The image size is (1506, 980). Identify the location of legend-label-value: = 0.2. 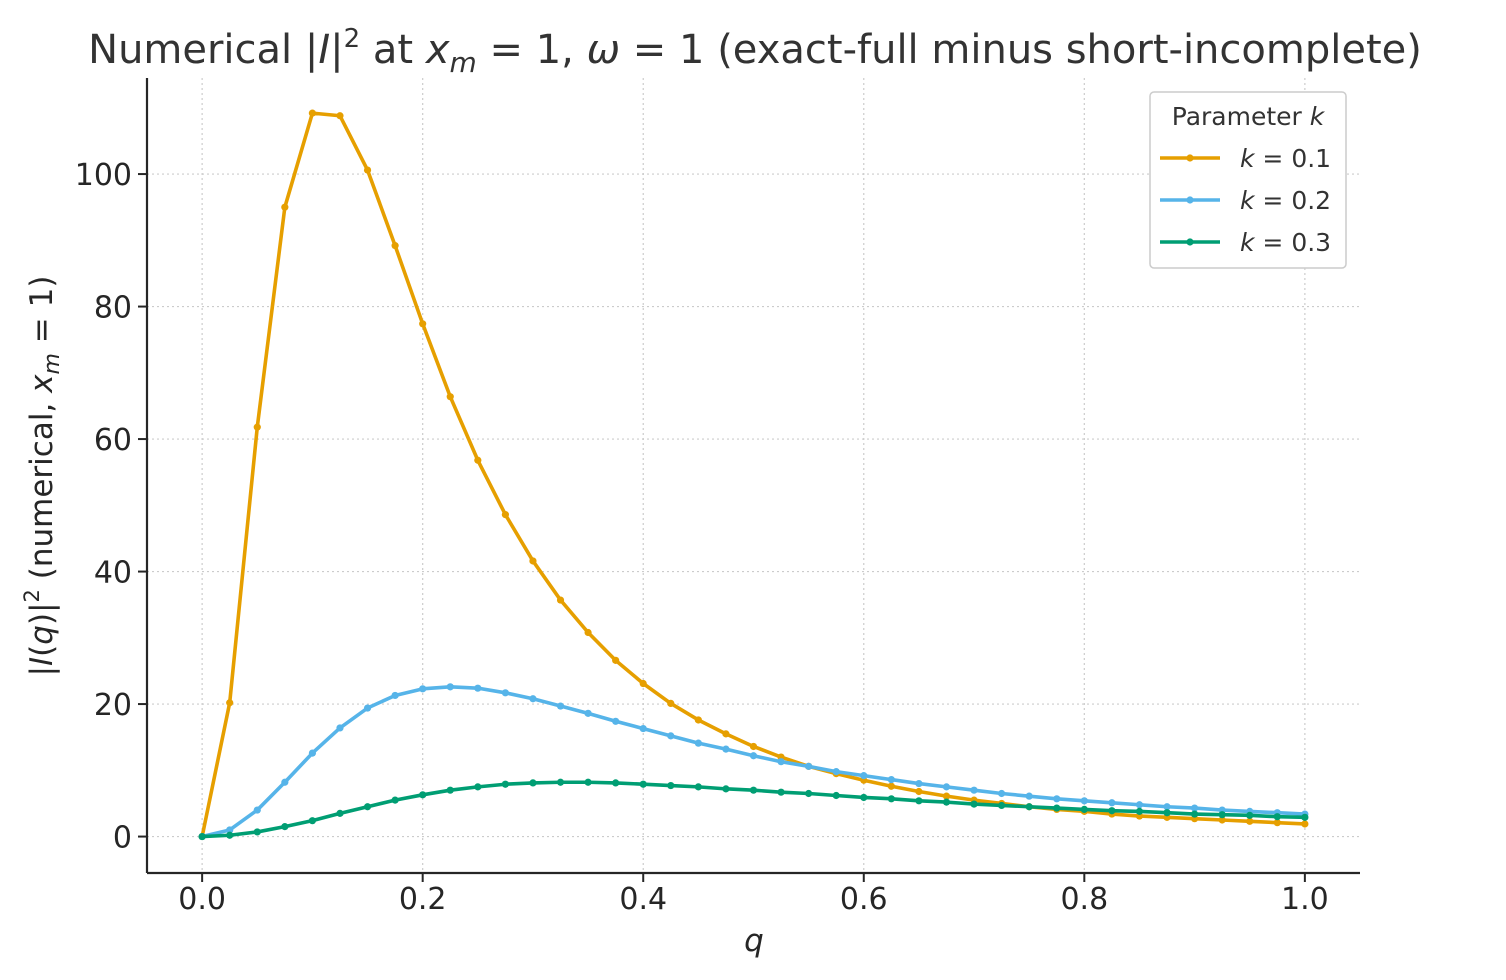
(1292, 200).